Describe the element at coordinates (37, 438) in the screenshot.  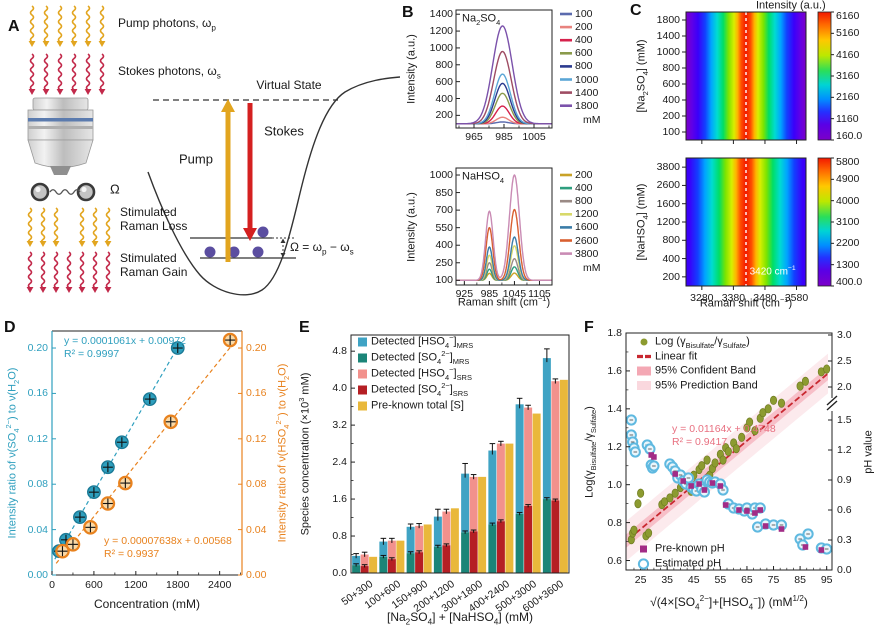
I see `left-y-tick-label: 0.12` at that location.